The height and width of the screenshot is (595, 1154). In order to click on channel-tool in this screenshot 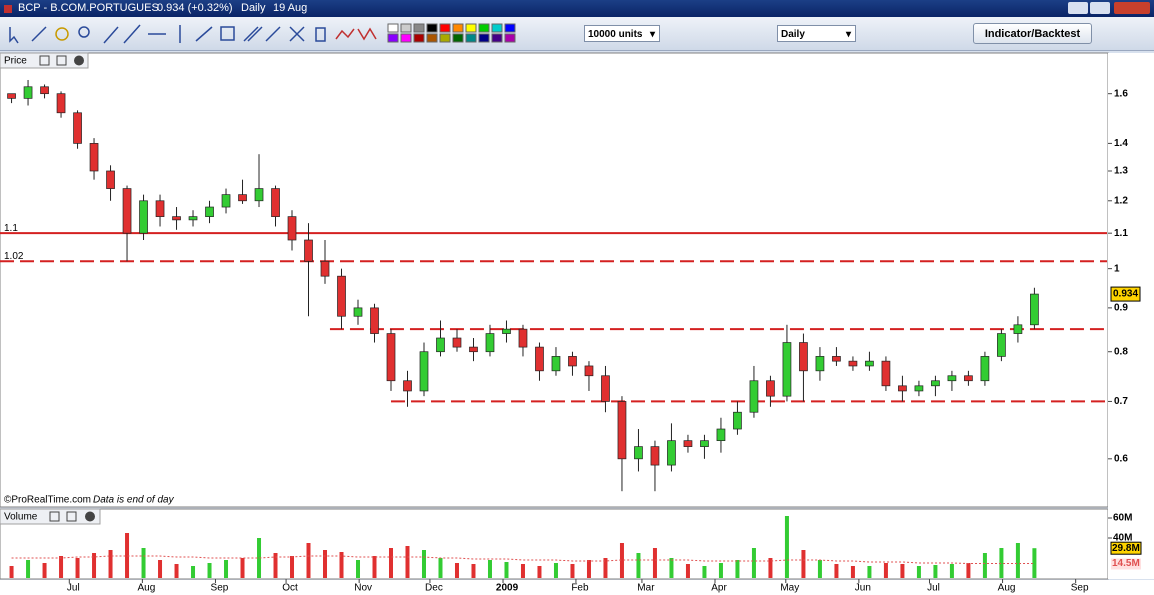, I will do `click(204, 34)`.